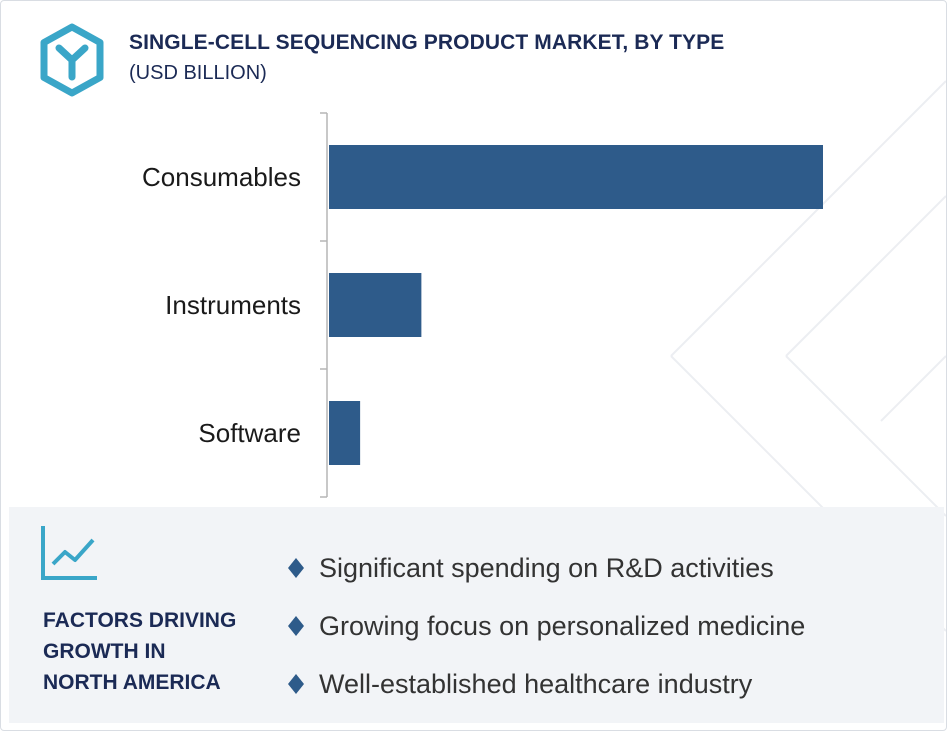  Describe the element at coordinates (375, 305) in the screenshot. I see `bar-instruments` at that location.